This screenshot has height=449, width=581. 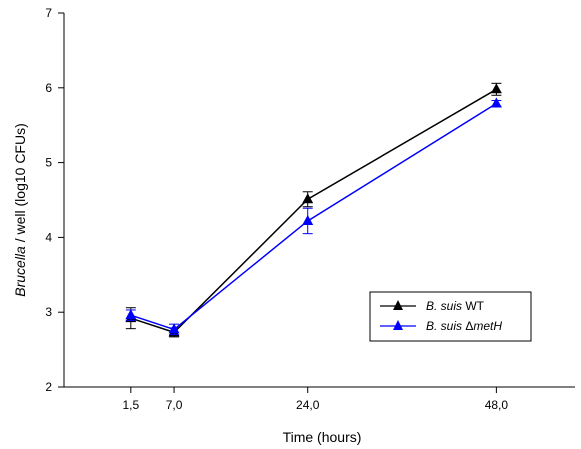 I want to click on legend-box, so click(x=450, y=316).